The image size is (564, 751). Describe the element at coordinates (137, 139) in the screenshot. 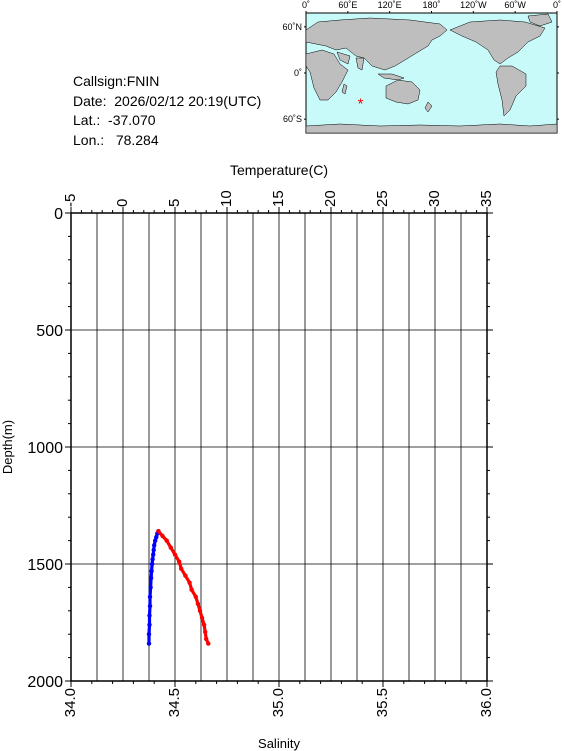

I see `lon-value: 78.284` at that location.